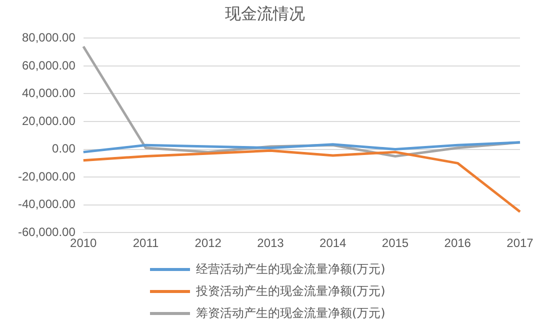 The image size is (550, 330). I want to click on x-tick-label: 2012, so click(208, 243).